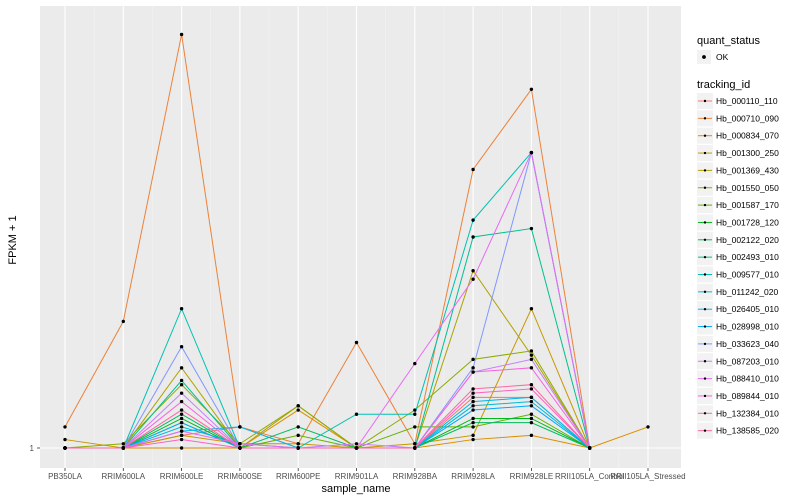 The height and width of the screenshot is (500, 800). What do you see at coordinates (747, 136) in the screenshot?
I see `legend-series-label: Hb_000834_070` at bounding box center [747, 136].